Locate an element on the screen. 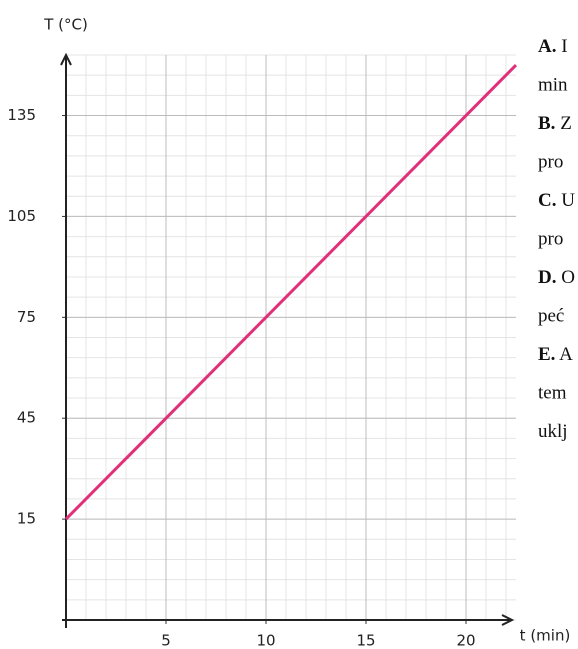  side-text-body: A is located at coordinates (566, 354).